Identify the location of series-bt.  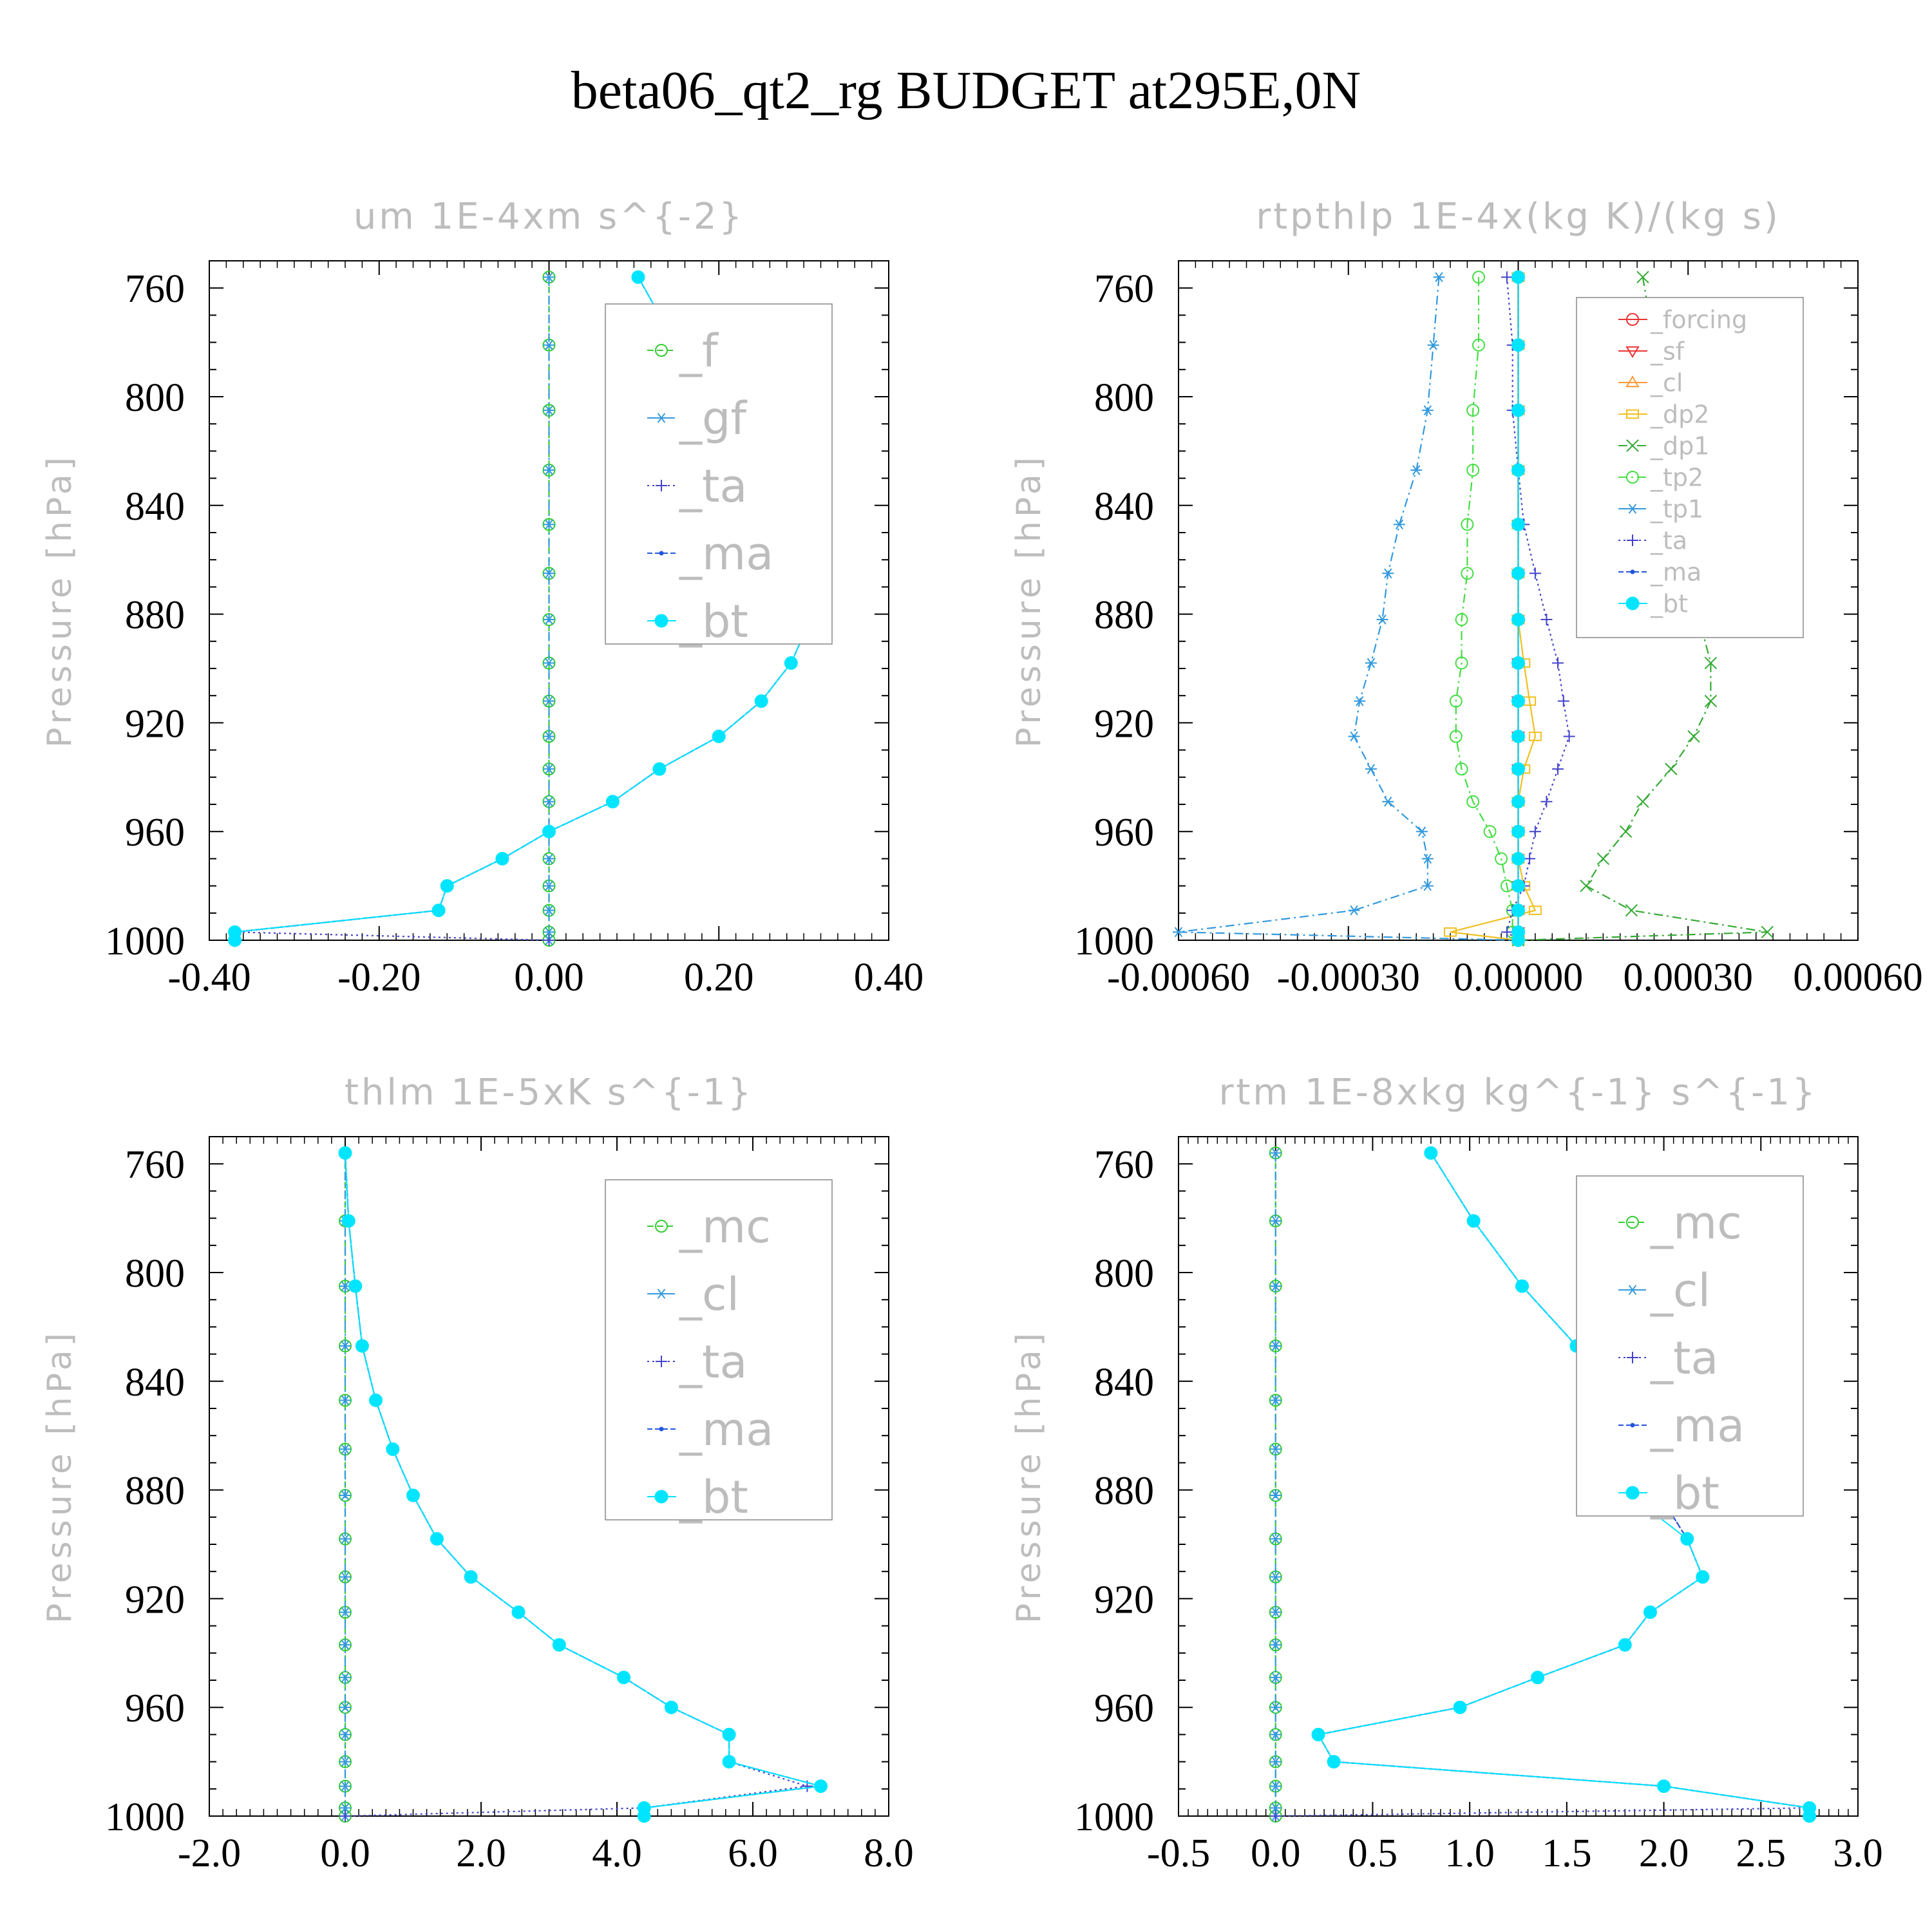
(583, 1484).